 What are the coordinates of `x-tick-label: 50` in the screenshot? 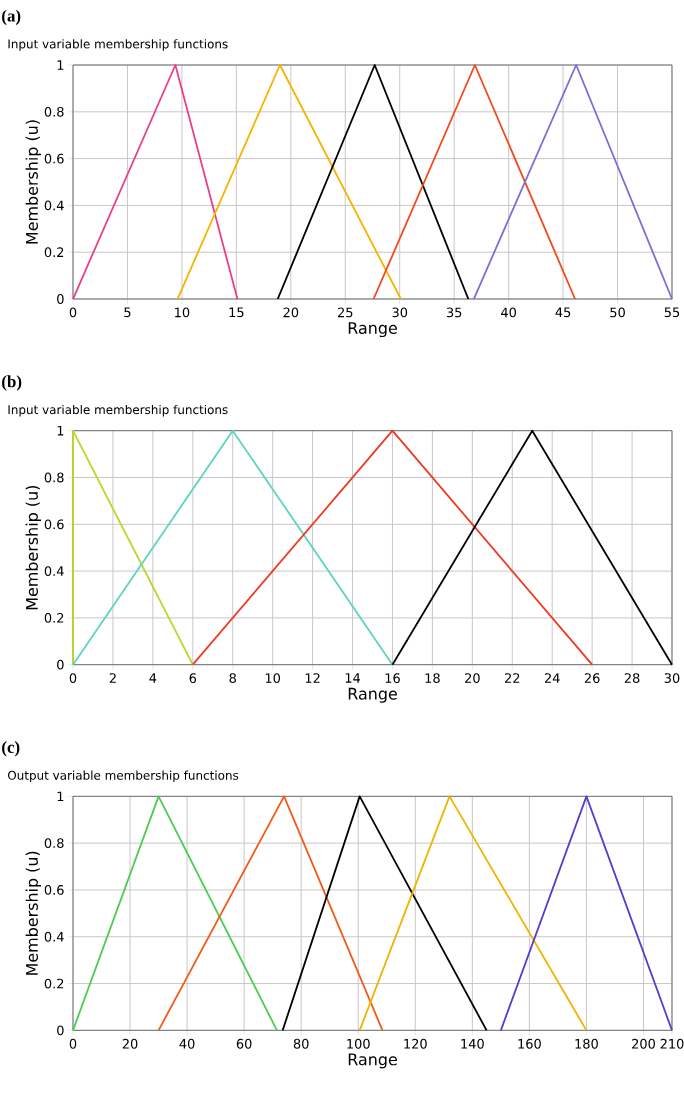 It's located at (617, 312).